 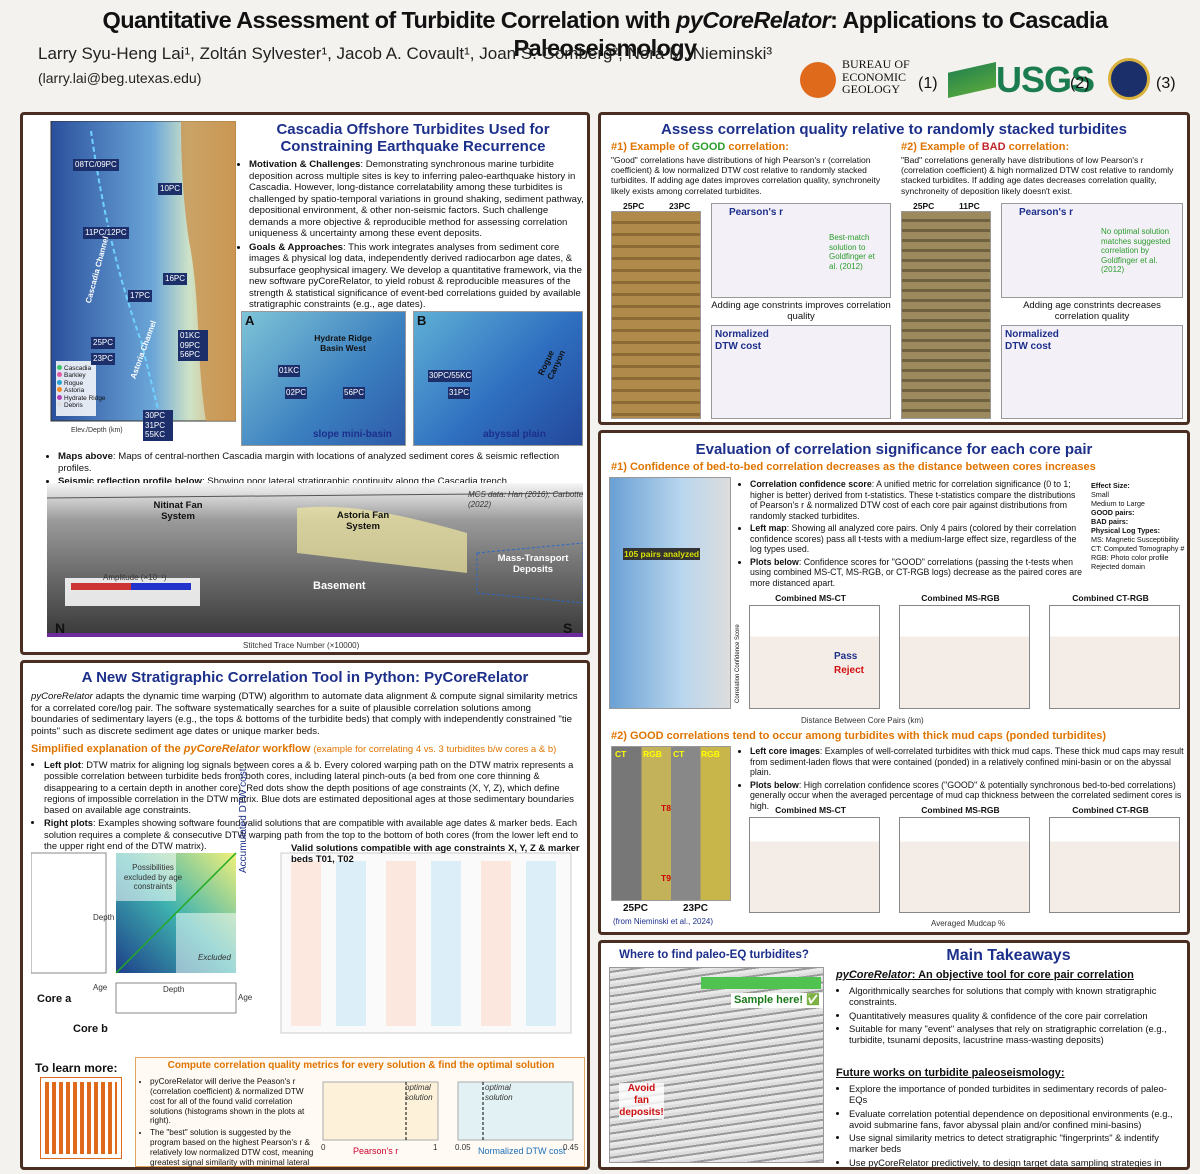 I want to click on state-seal, so click(x=1129, y=79).